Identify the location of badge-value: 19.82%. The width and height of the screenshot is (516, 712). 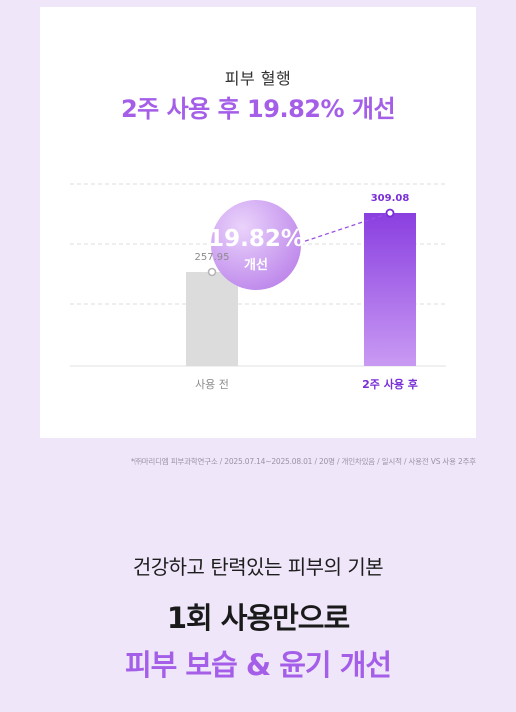
(256, 239).